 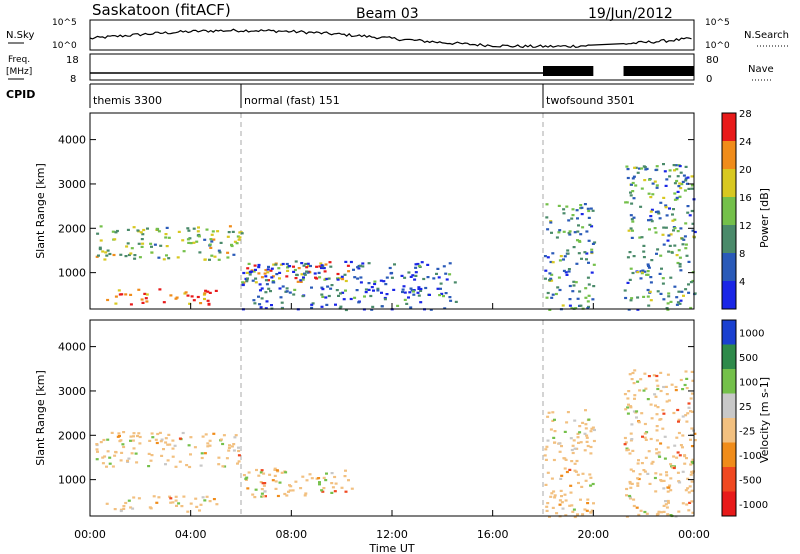 What do you see at coordinates (761, 69) in the screenshot?
I see `nave-label: Nave` at bounding box center [761, 69].